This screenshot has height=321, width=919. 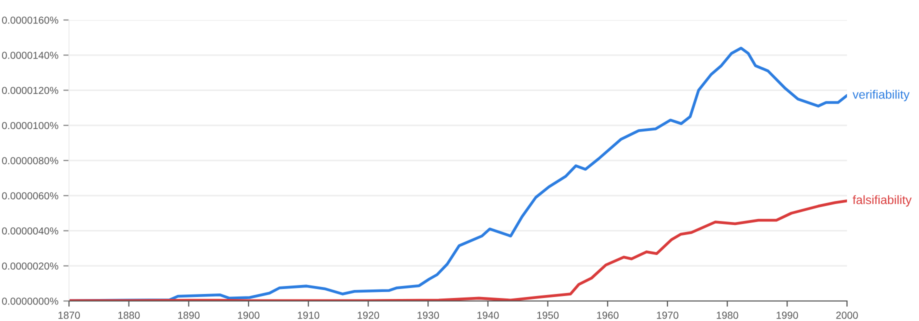 I want to click on x-tick-label: 1950, so click(x=548, y=315).